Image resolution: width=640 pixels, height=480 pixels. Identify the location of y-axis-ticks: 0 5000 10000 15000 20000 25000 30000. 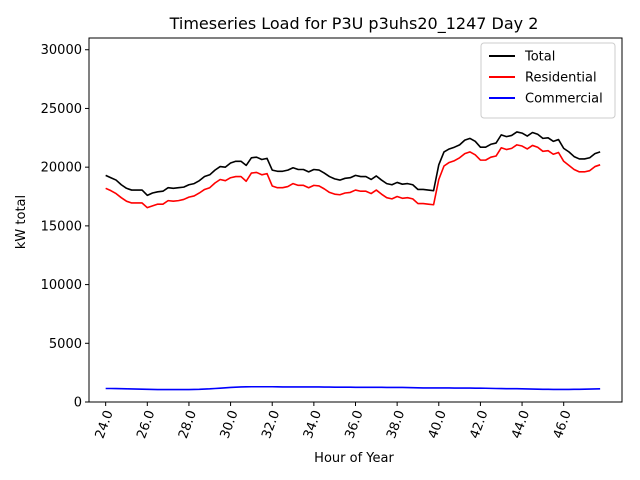
(65, 227).